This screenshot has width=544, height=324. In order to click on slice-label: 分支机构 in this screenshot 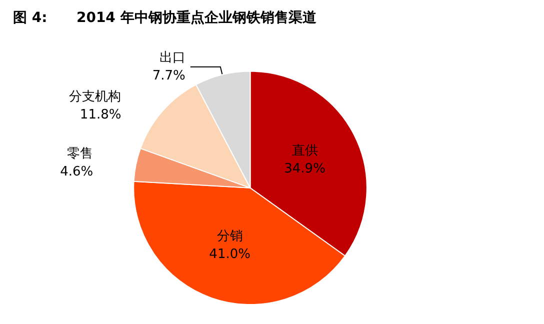, I will do `click(95, 97)`.